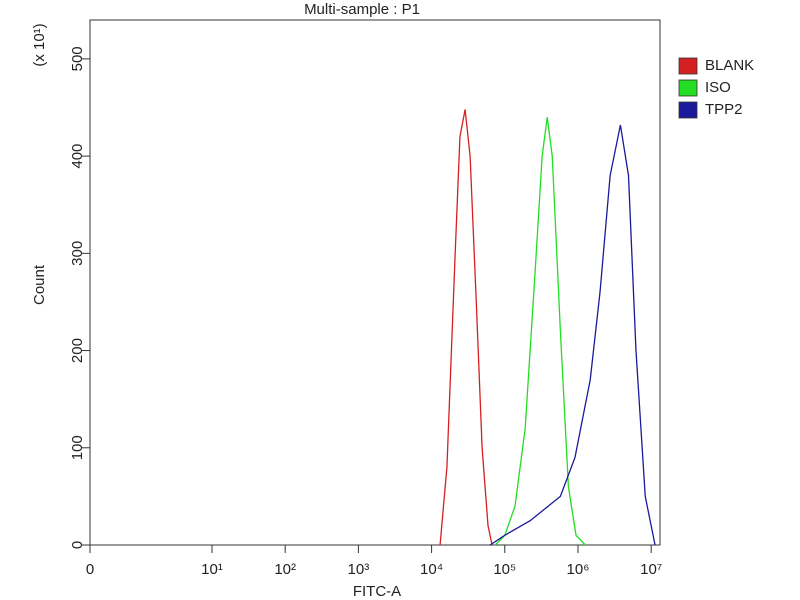 Image resolution: width=800 pixels, height=600 pixels. I want to click on x-tick-label: 10², so click(285, 569).